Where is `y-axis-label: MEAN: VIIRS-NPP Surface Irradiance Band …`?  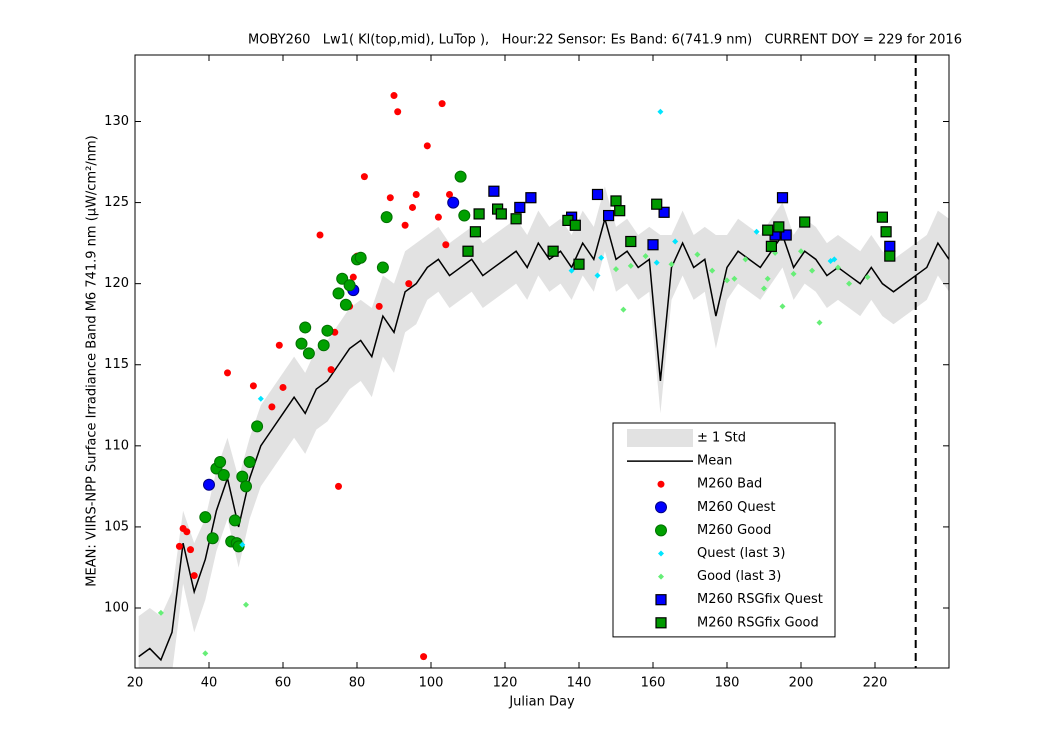 y-axis-label: MEAN: VIIRS-NPP Surface Irradiance Band … is located at coordinates (92, 360).